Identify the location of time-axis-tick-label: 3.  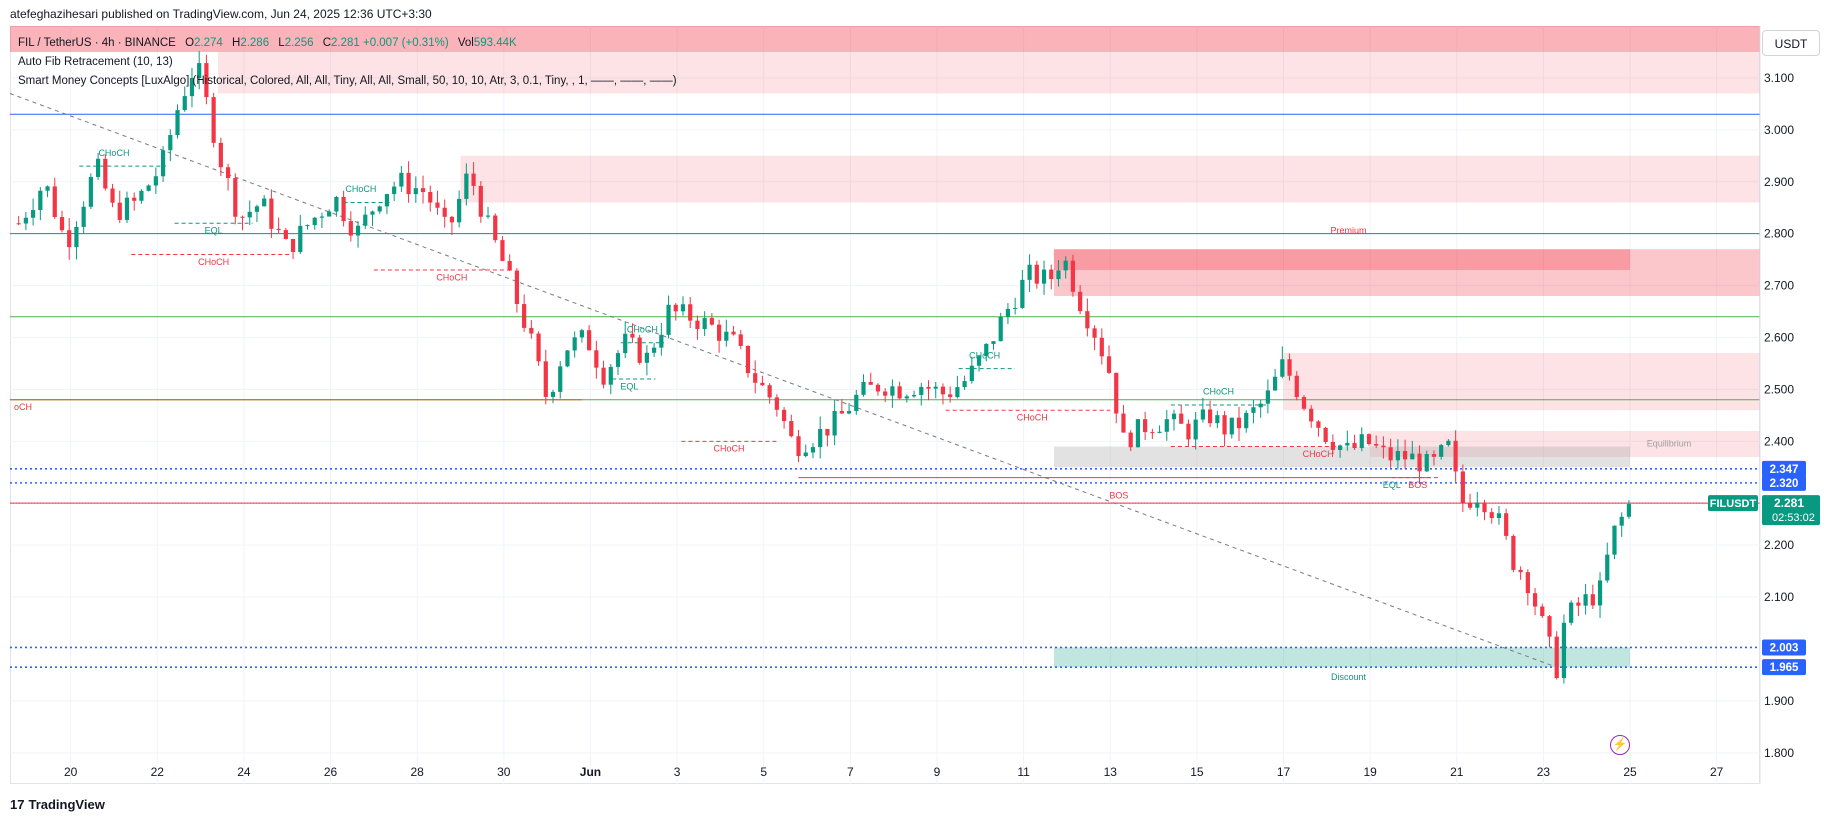
(677, 772).